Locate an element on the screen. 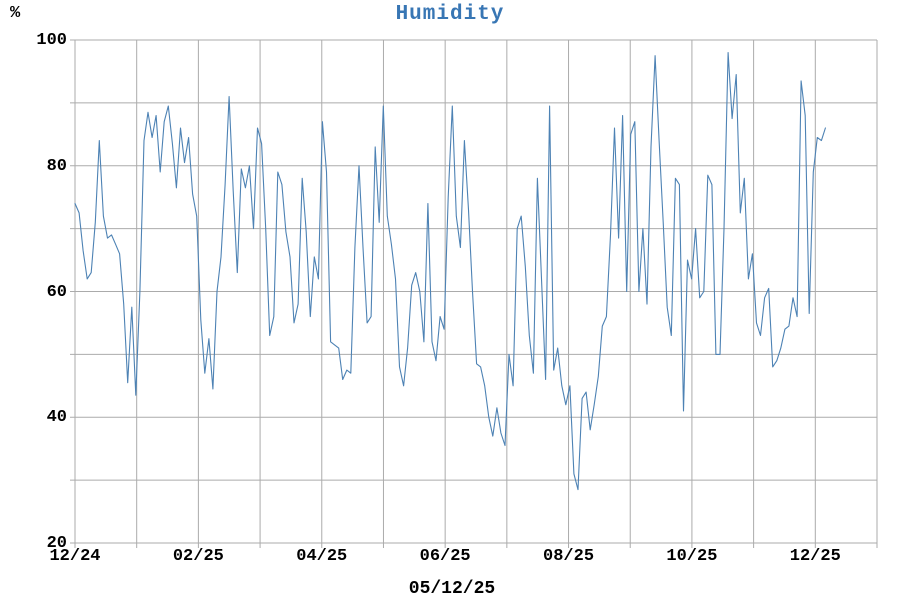 The image size is (900, 600). chart-title: Humidity is located at coordinates (450, 14).